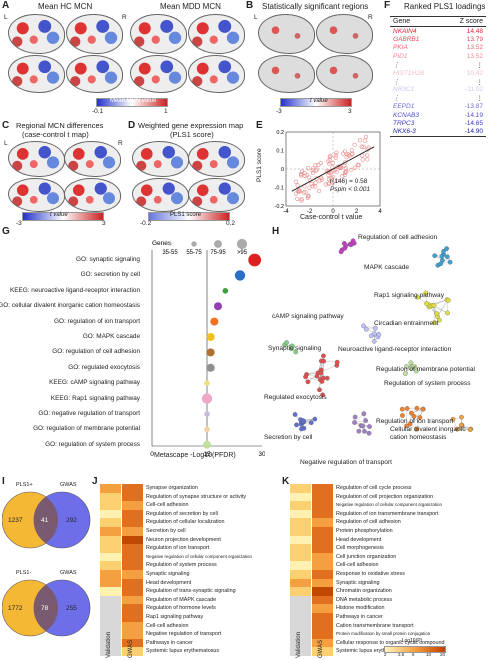 Image resolution: width=490 pixels, height=660 pixels. I want to click on a-r: R, so click(124, 17).